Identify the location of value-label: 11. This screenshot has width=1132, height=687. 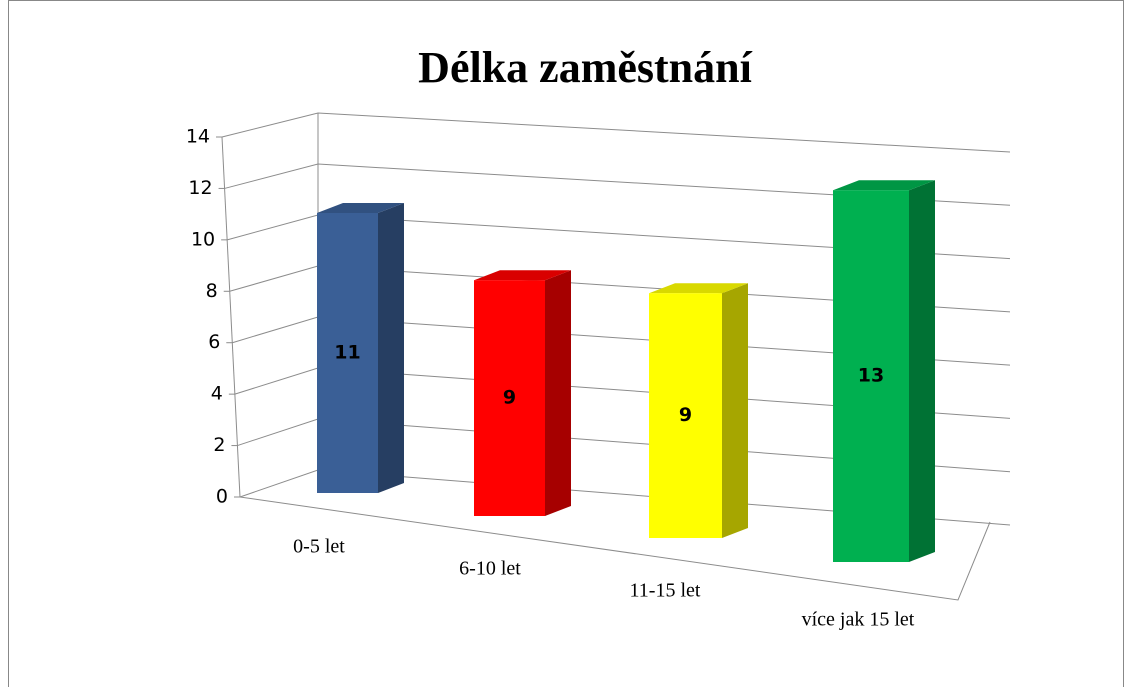
(347, 352).